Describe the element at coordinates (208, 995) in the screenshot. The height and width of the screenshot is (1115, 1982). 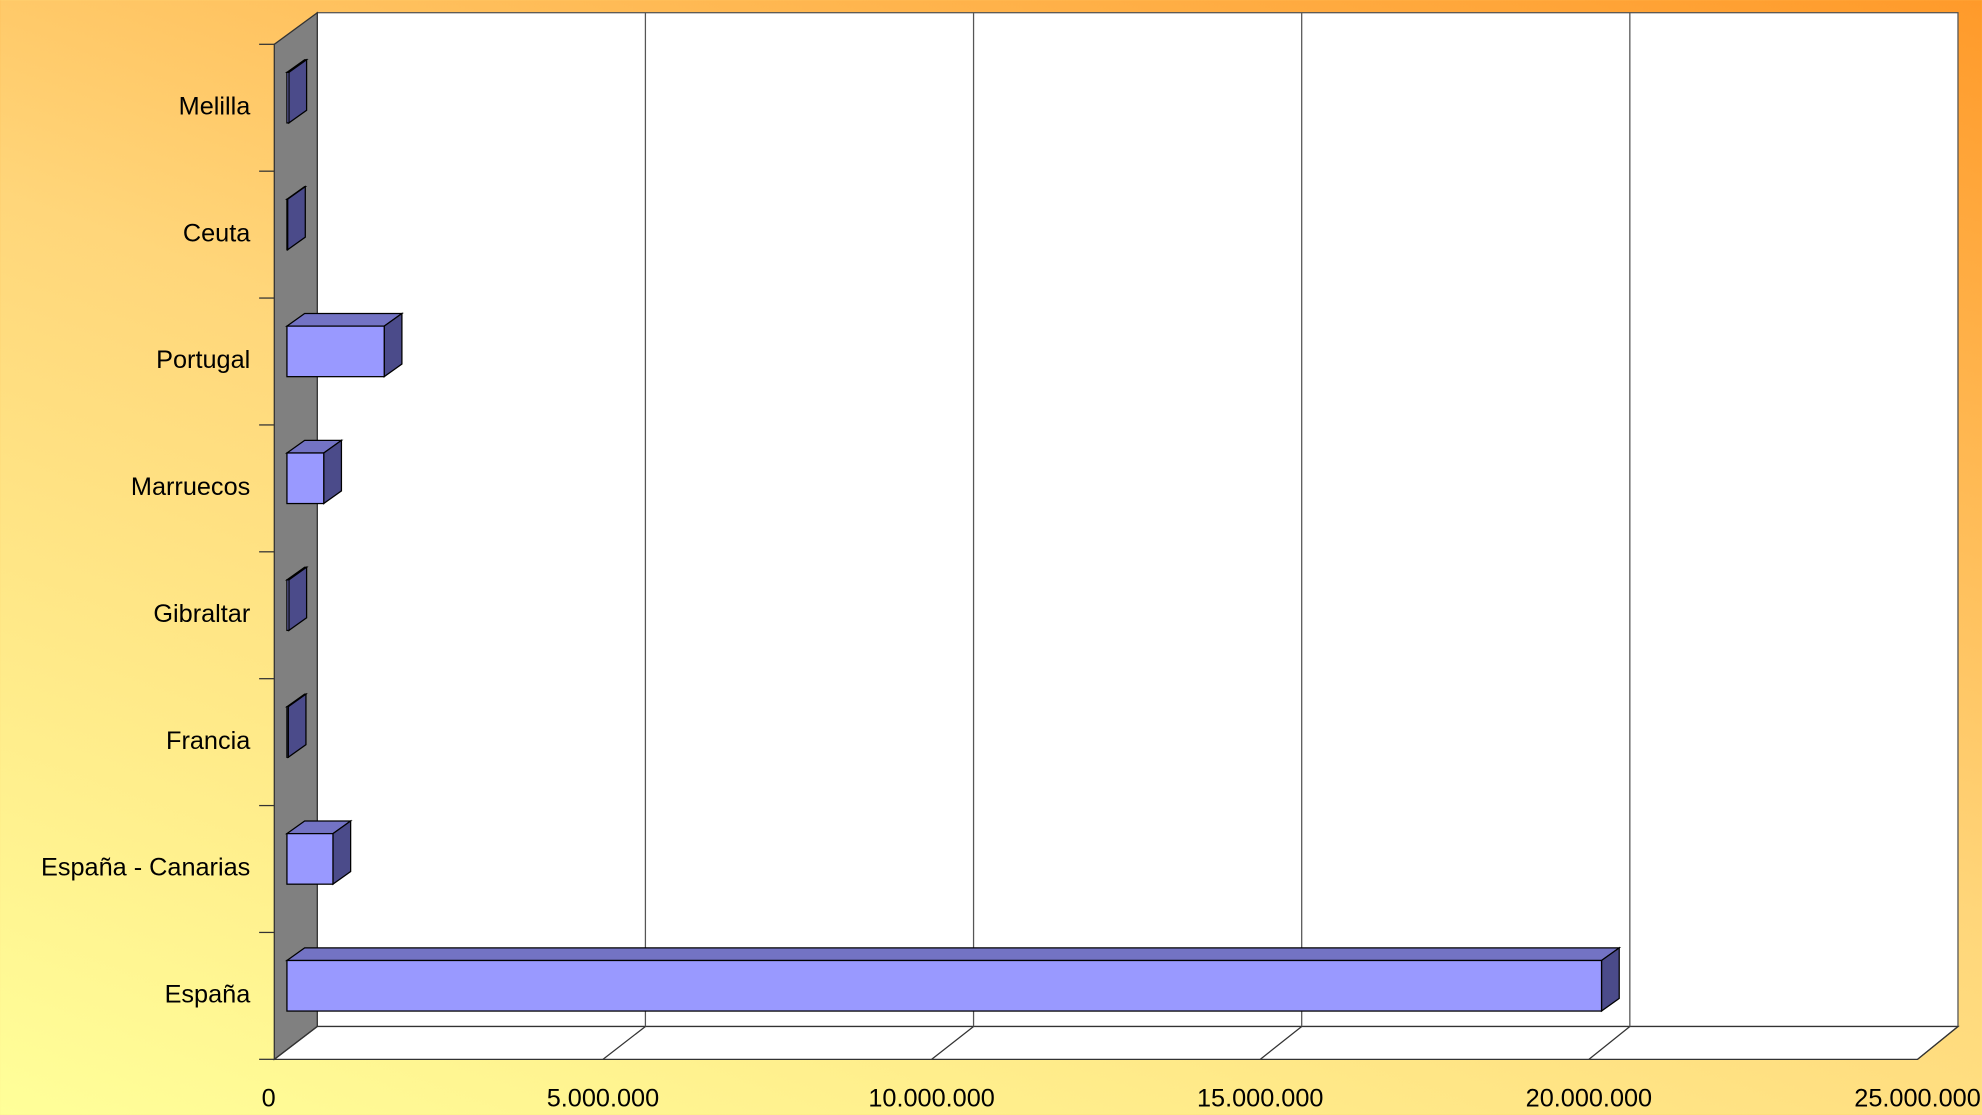
I see `y-tick-label: España` at that location.